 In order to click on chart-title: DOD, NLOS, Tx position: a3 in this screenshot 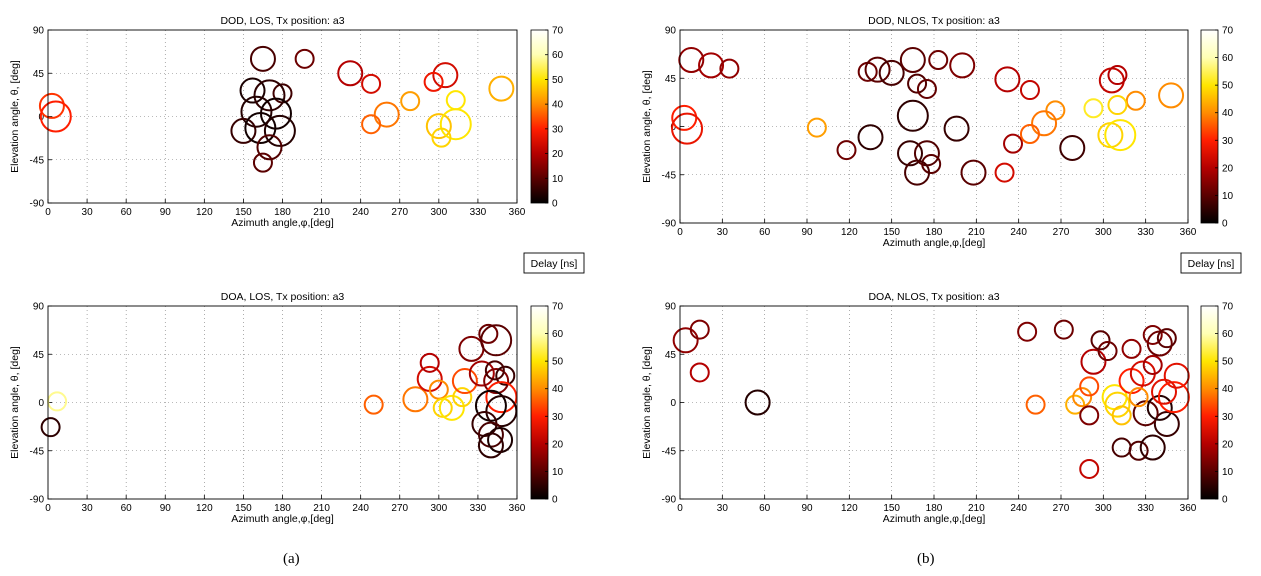, I will do `click(934, 21)`.